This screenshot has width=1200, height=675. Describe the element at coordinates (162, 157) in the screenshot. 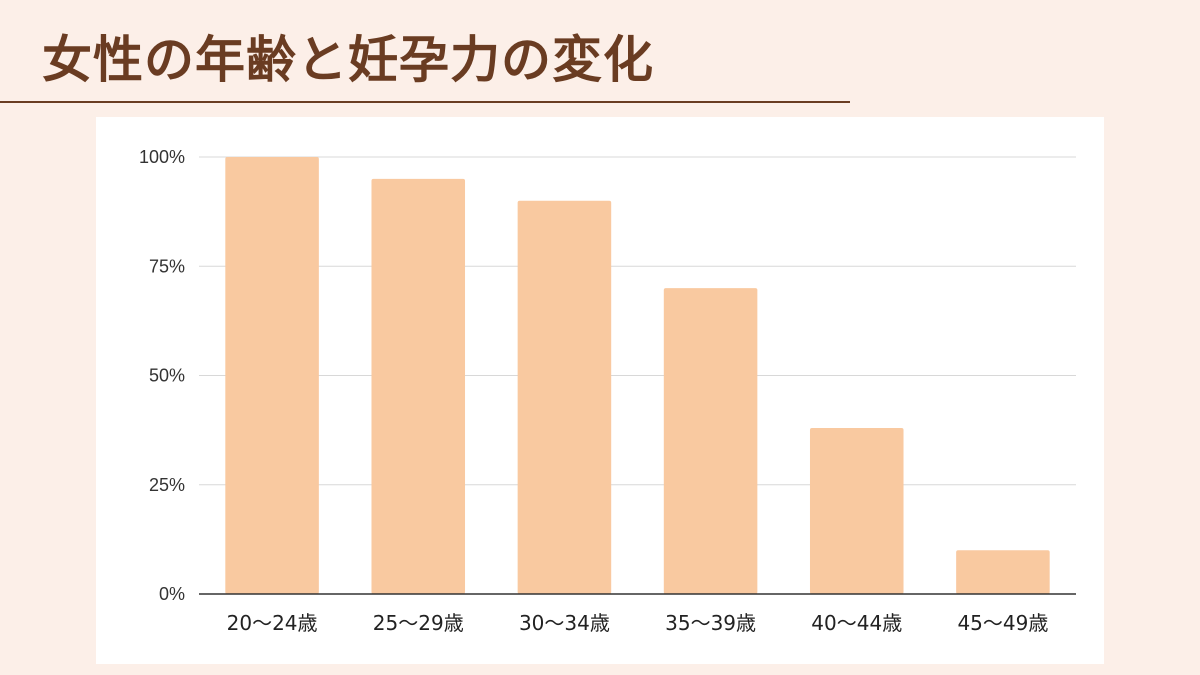

I see `y-tick-label: 100%` at that location.